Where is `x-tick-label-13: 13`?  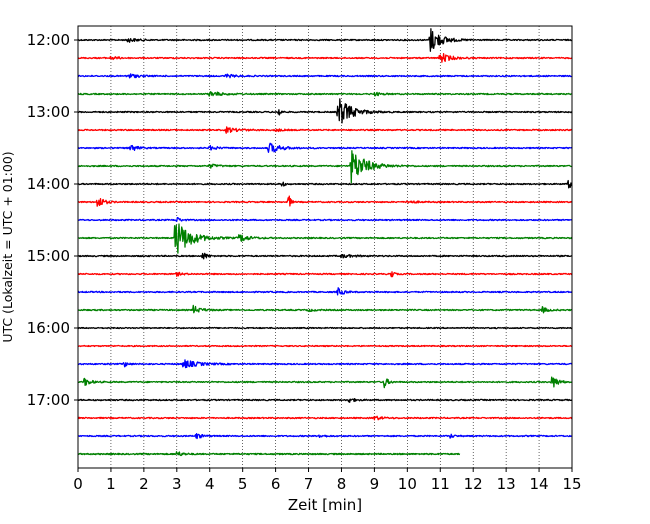 x-tick-label-13: 13 is located at coordinates (506, 484).